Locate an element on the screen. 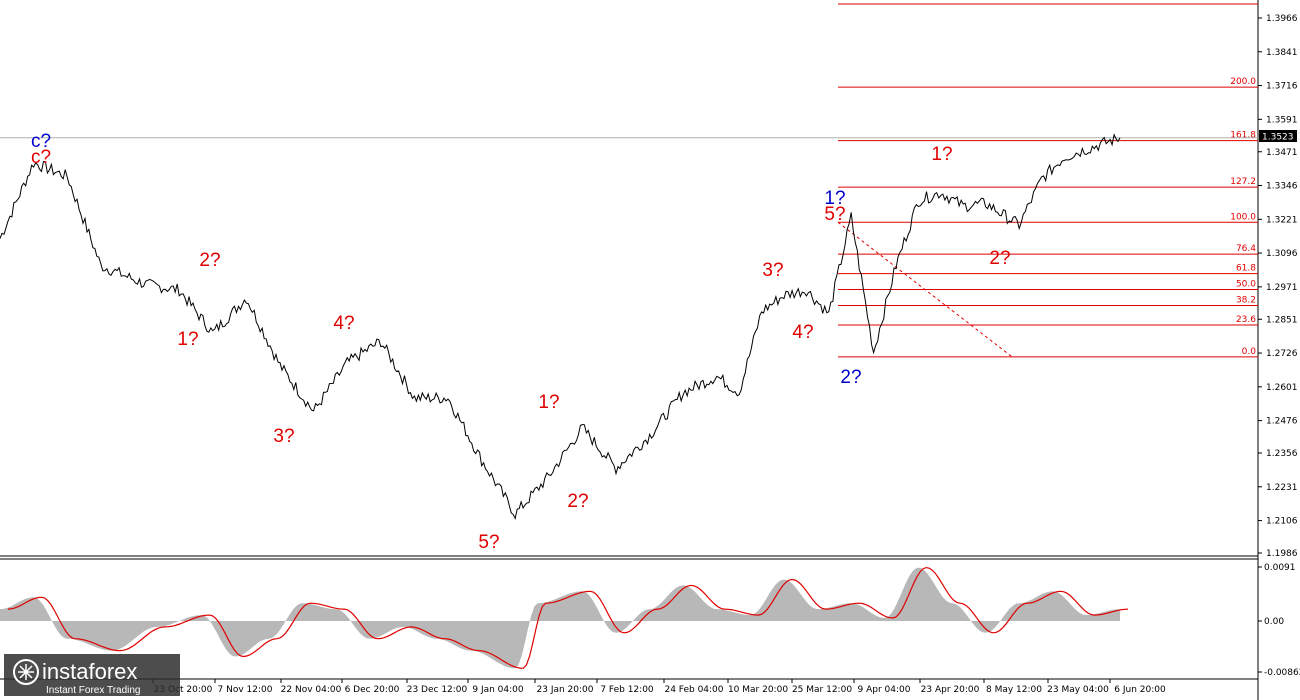 The image size is (1300, 700). time-tick-label: 7 Feb 12:00 is located at coordinates (627, 690).